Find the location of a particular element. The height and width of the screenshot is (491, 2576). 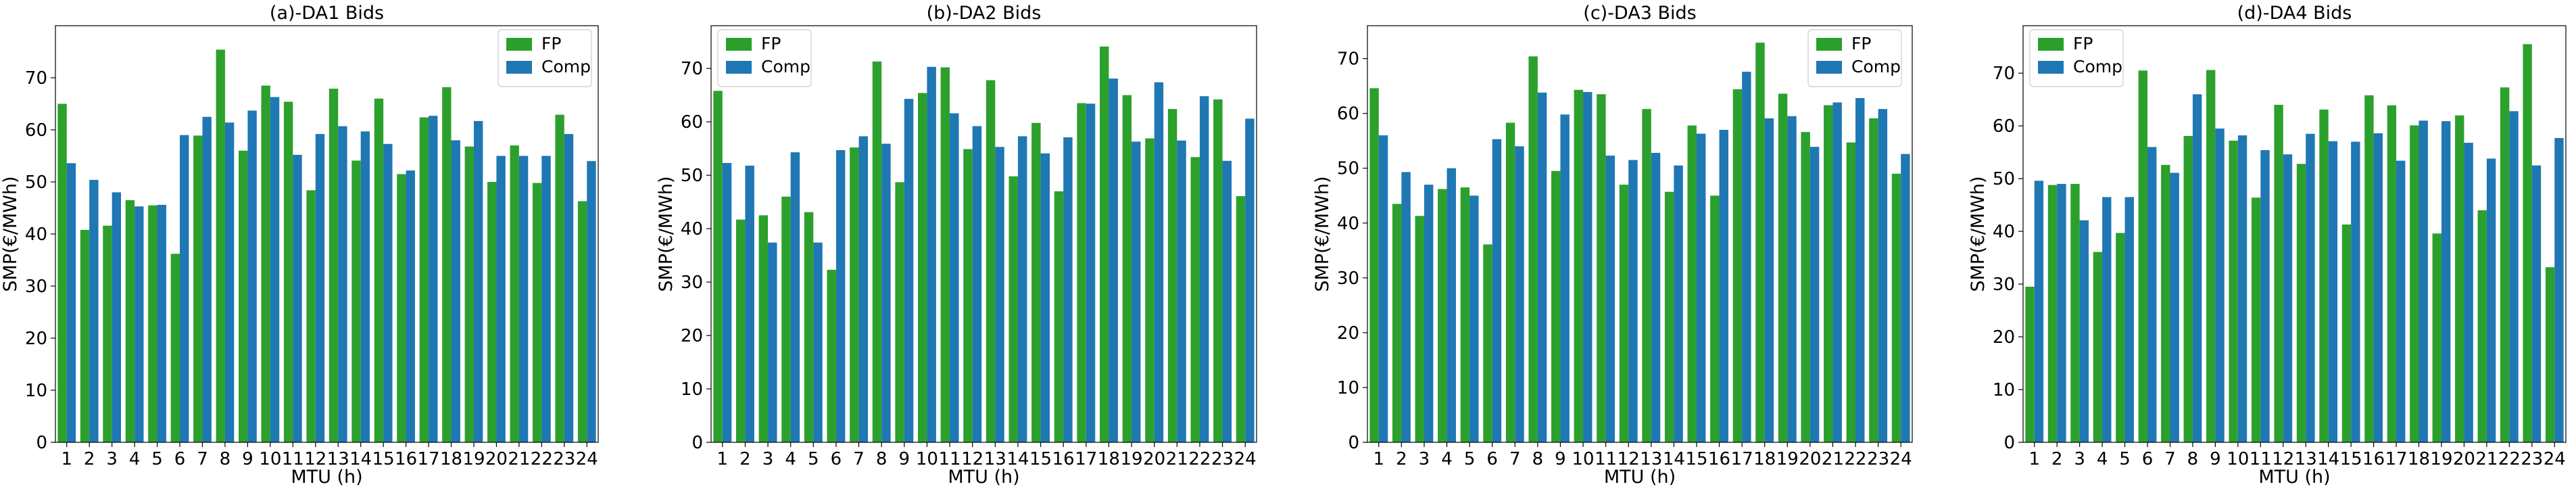

x-tick-label: 2 is located at coordinates (745, 459).